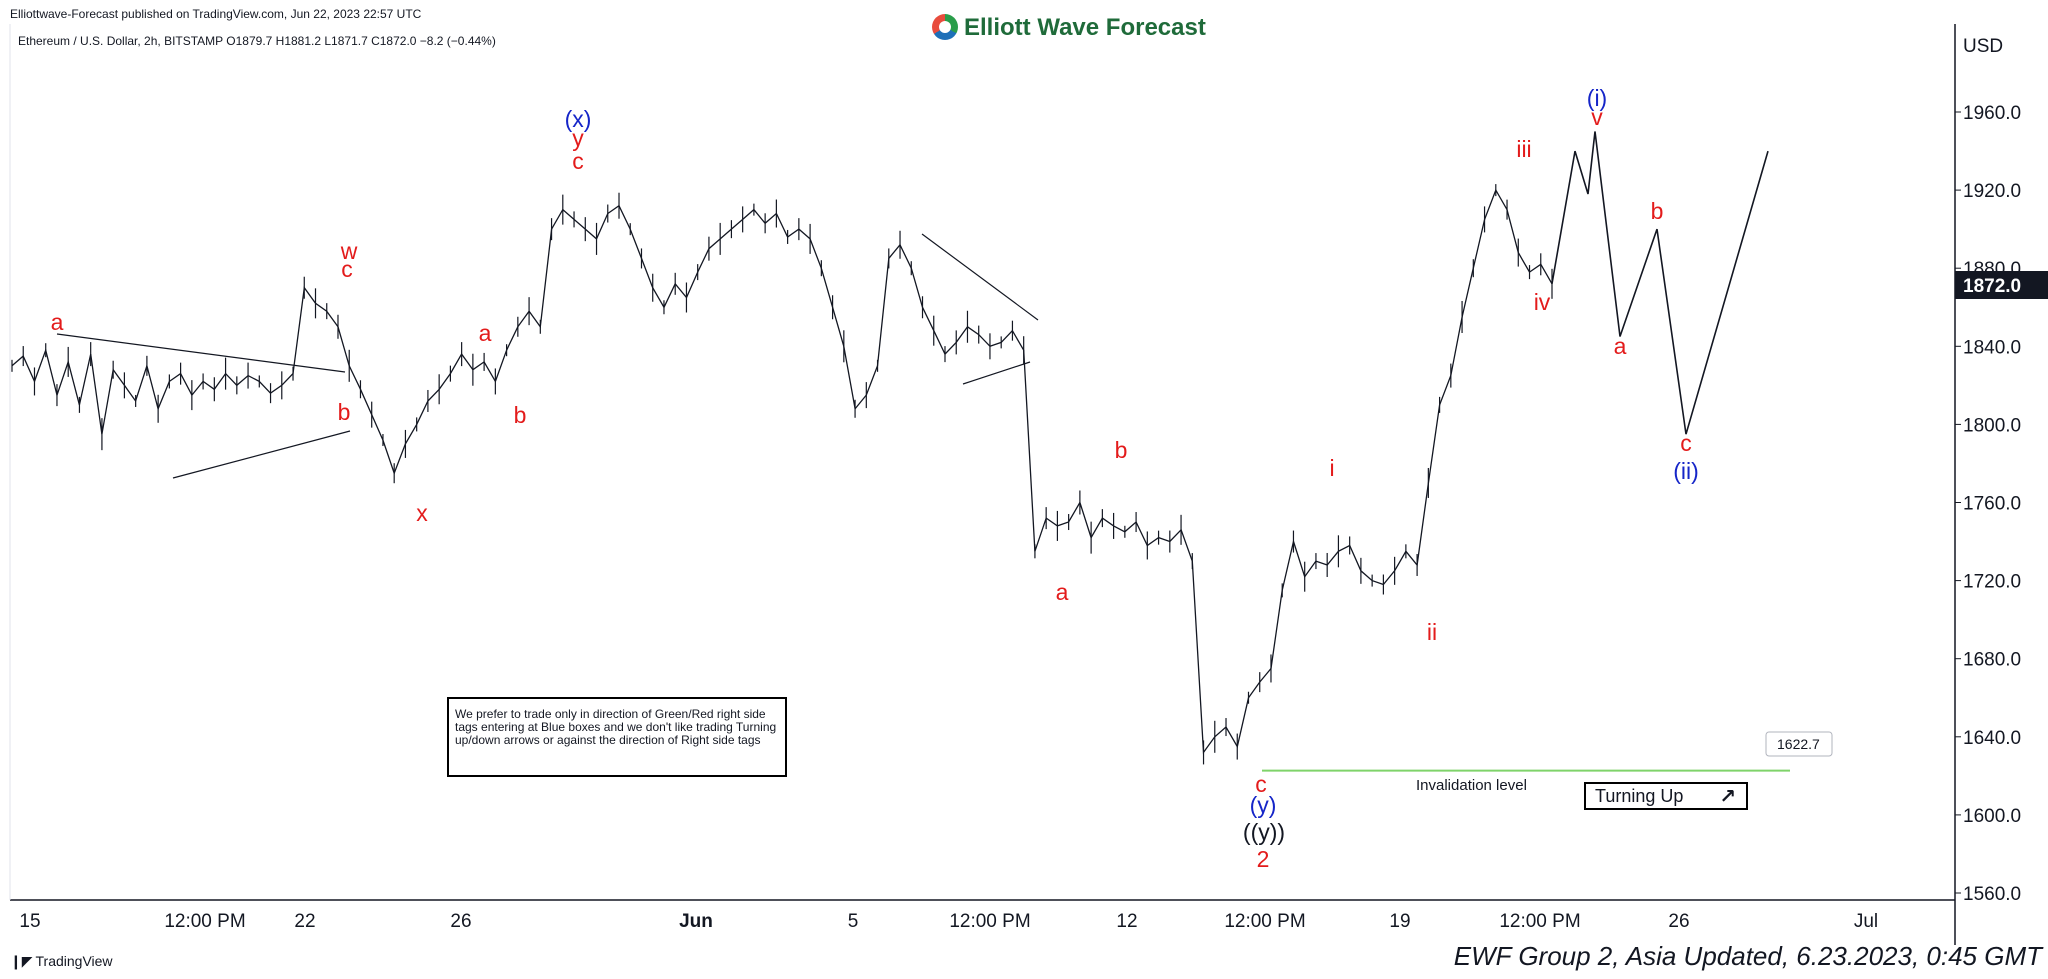 The image size is (2048, 979). What do you see at coordinates (696, 921) in the screenshot?
I see `x-tick-label: Jun` at bounding box center [696, 921].